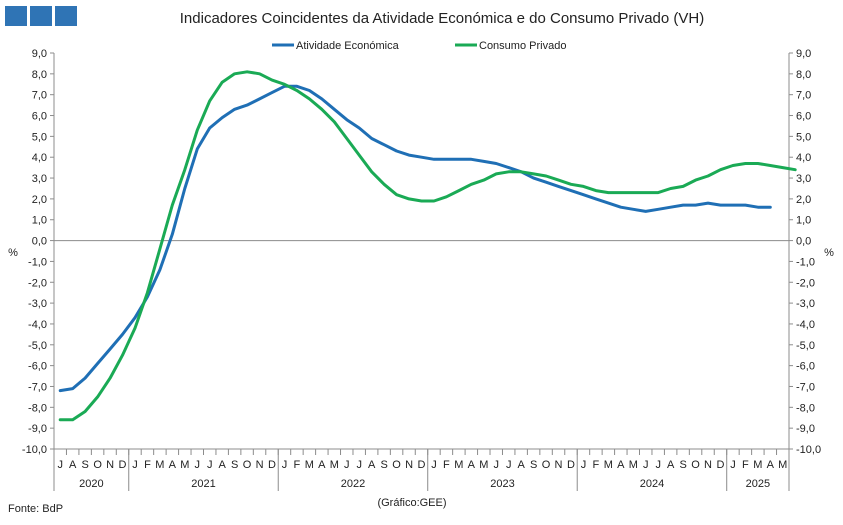 The image size is (843, 525). I want to click on y-tick-label-left: 5,0, so click(39, 137).